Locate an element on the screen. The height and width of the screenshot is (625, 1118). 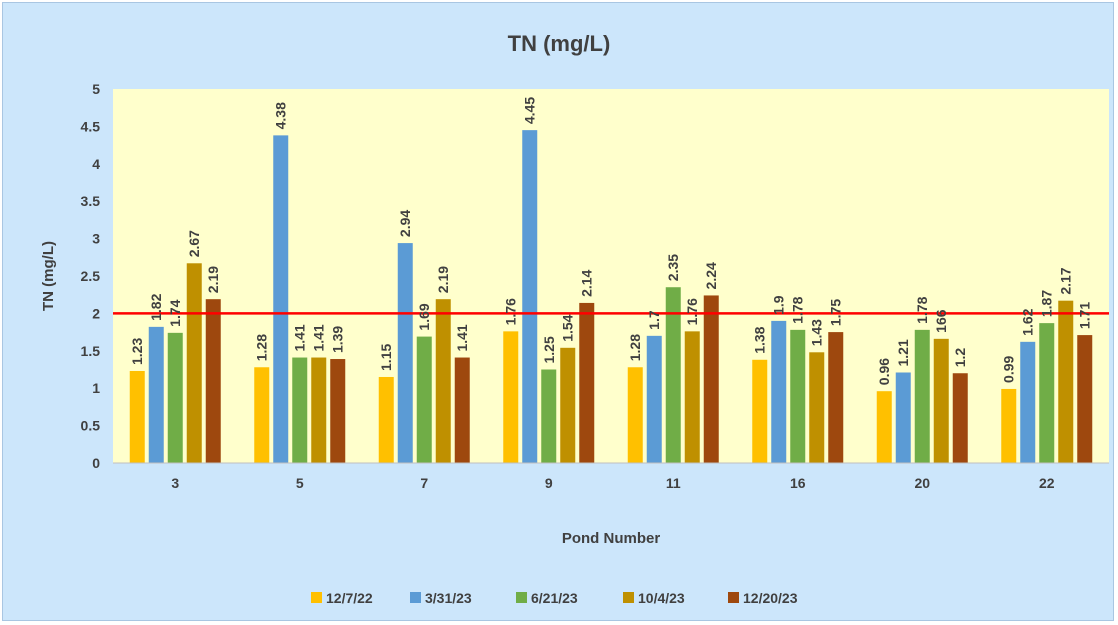
data-label: 1.82 is located at coordinates (156, 306).